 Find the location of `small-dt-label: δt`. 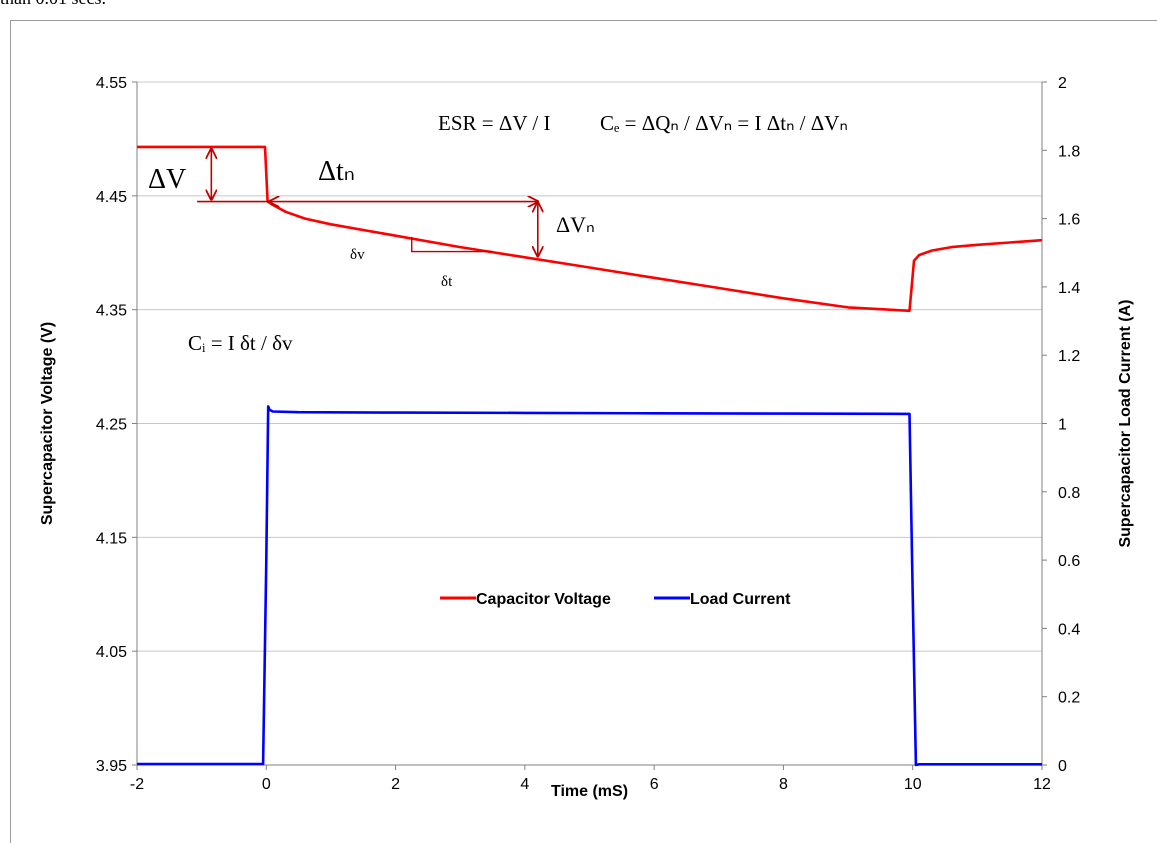

small-dt-label: δt is located at coordinates (447, 282).